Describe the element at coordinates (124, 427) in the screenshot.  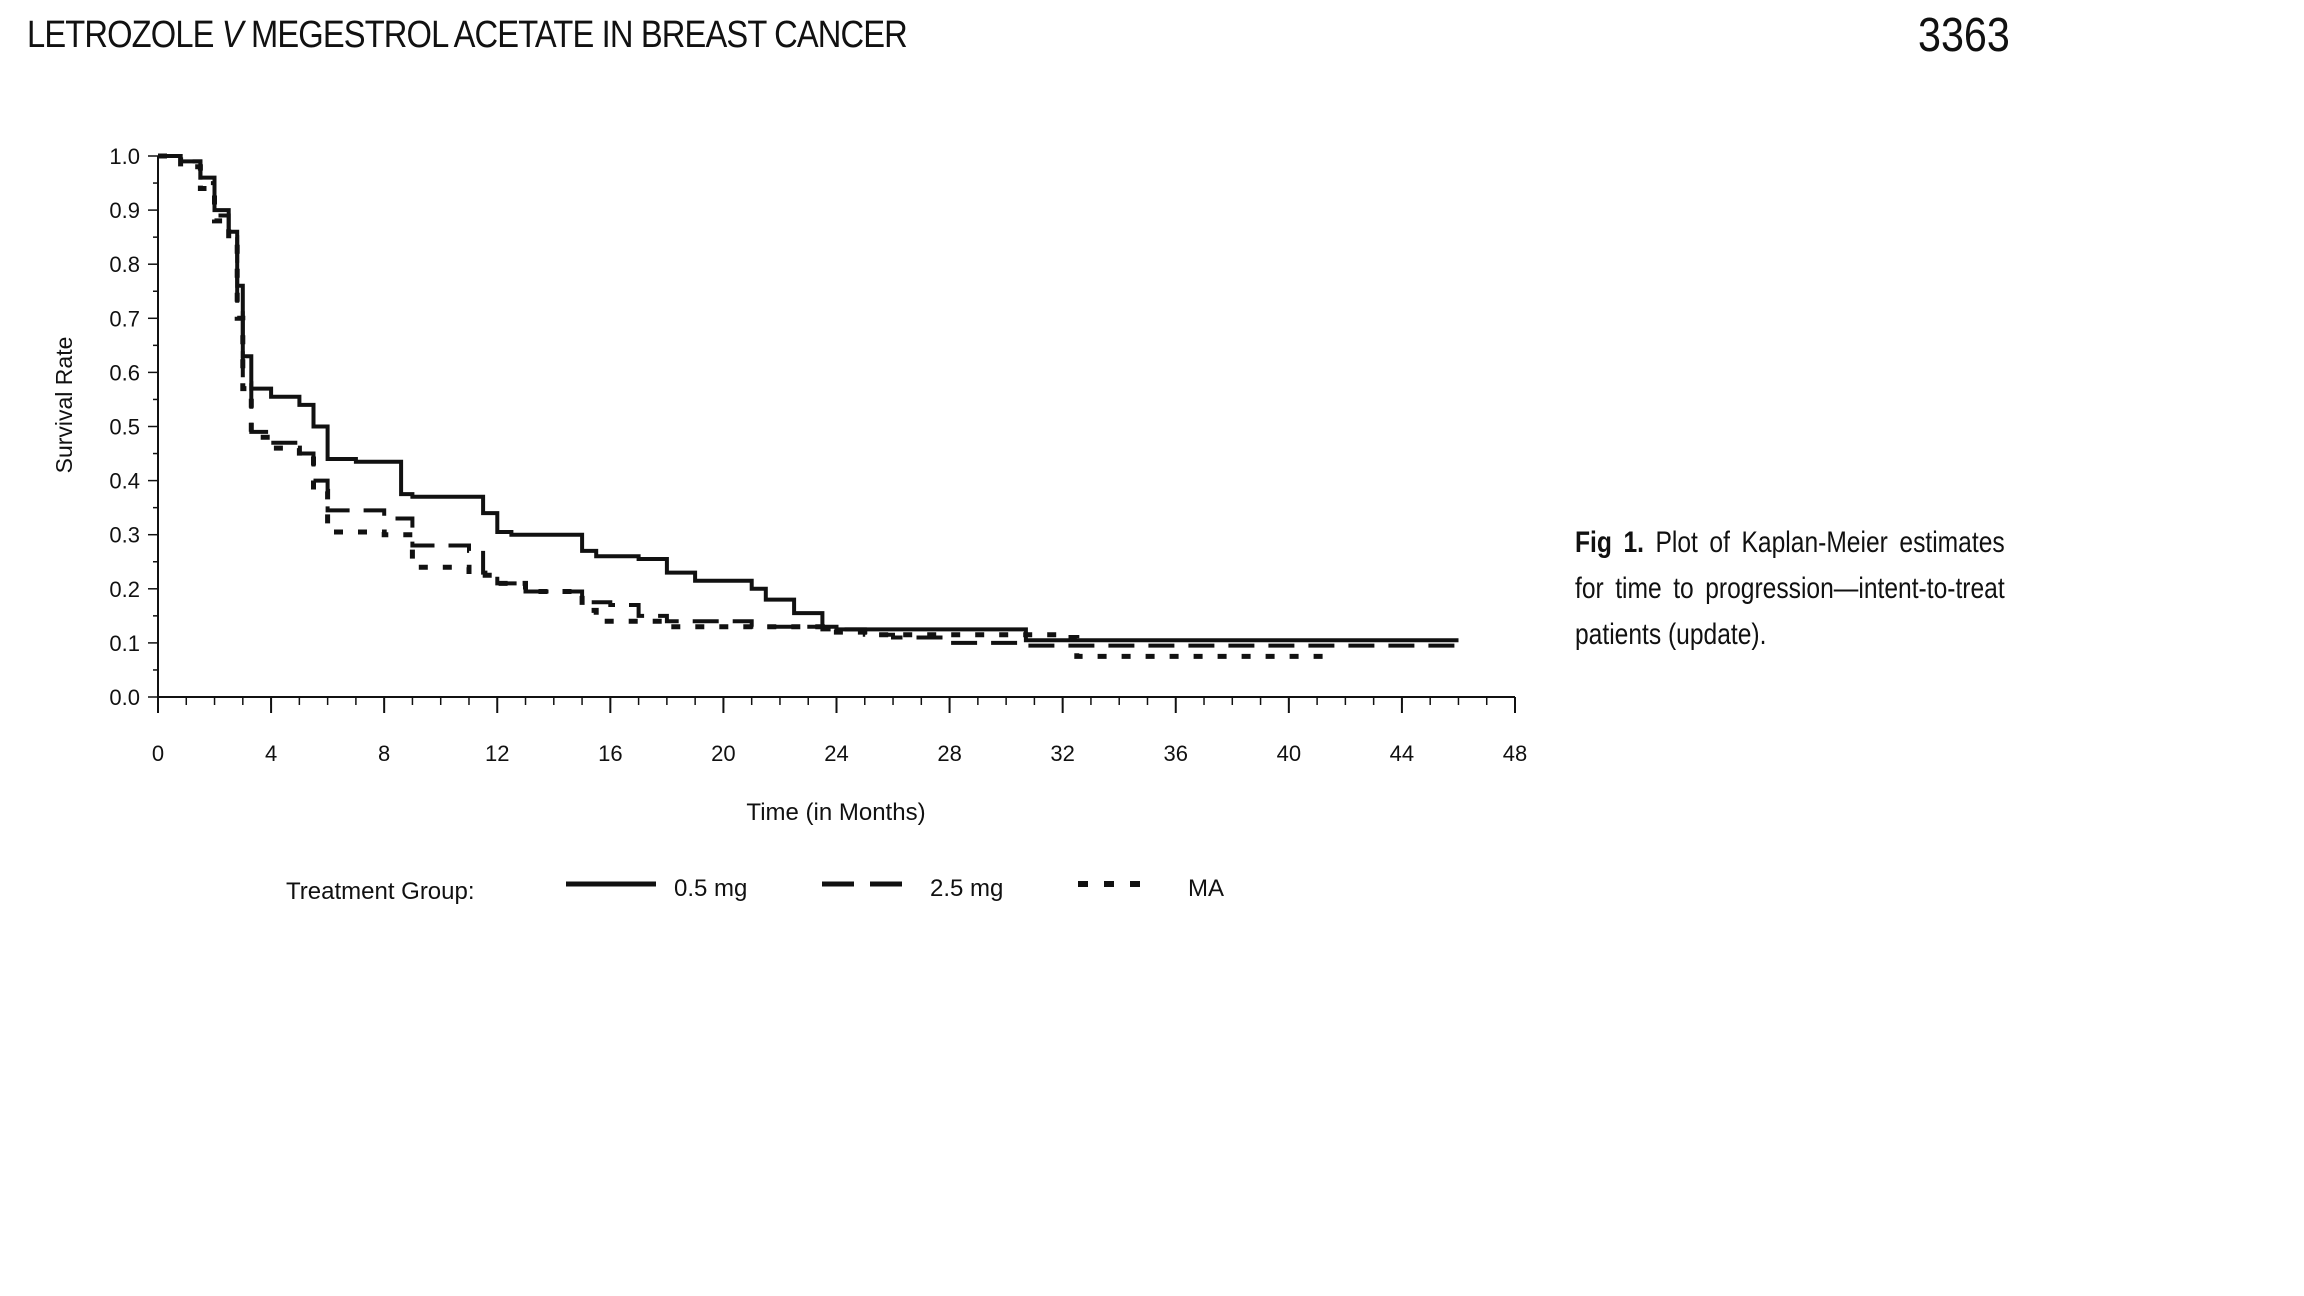
I see `y-tick-label: 0.5` at that location.